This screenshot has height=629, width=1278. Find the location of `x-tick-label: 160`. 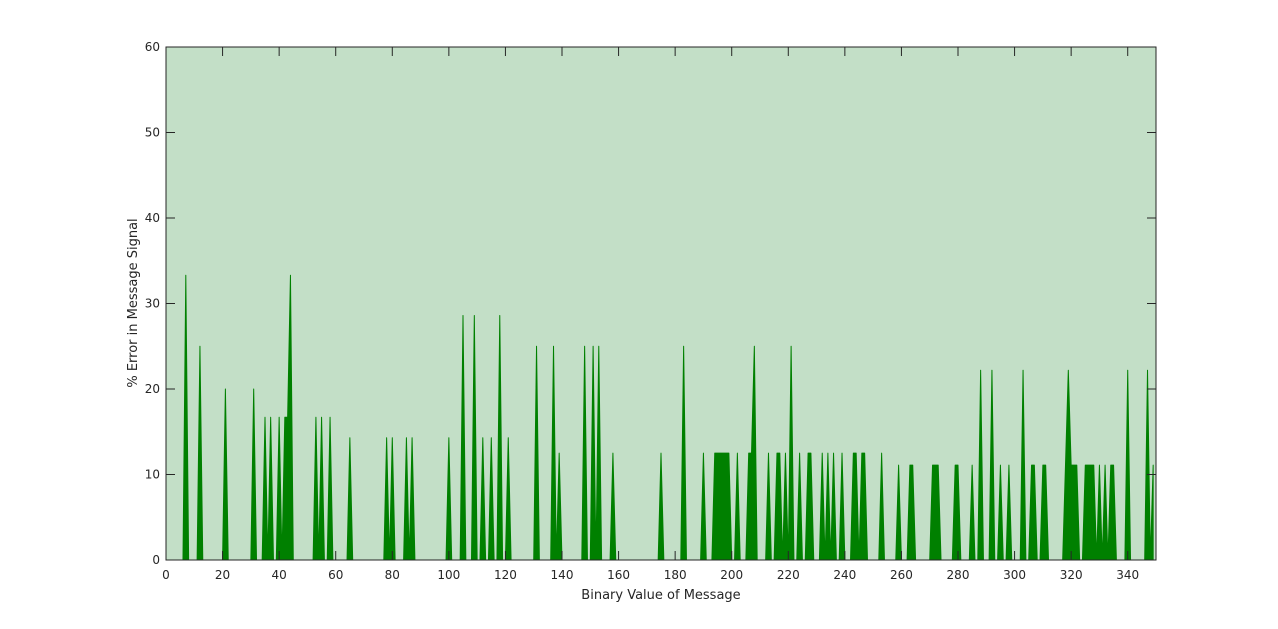

x-tick-label: 160 is located at coordinates (618, 575).